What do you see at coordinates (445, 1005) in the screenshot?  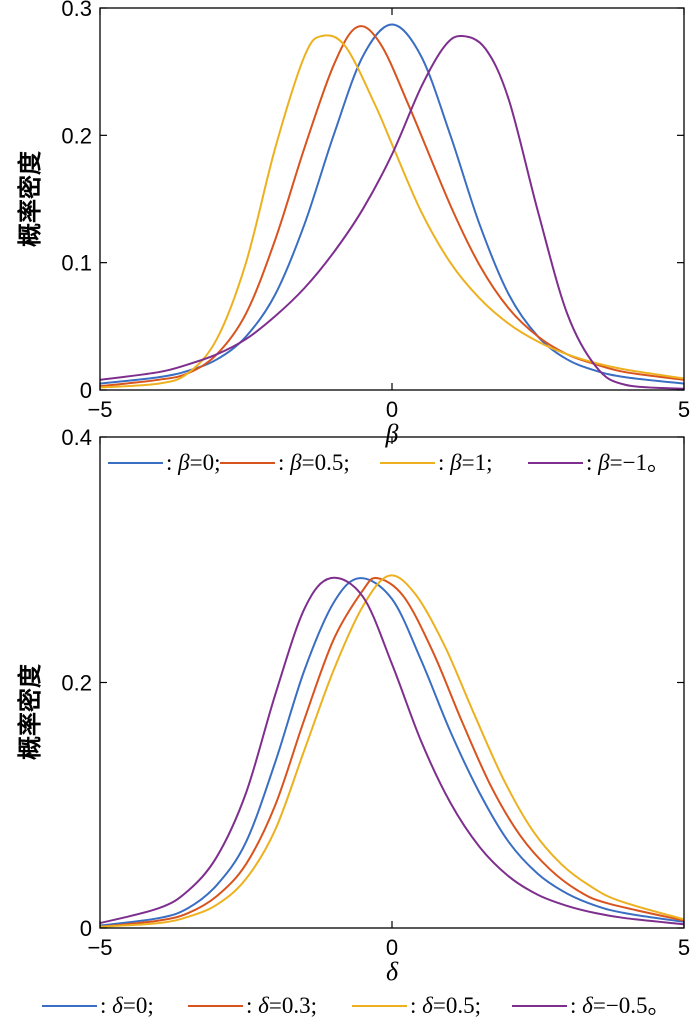 I see `legend-entry-3: : δ=0.5;` at bounding box center [445, 1005].